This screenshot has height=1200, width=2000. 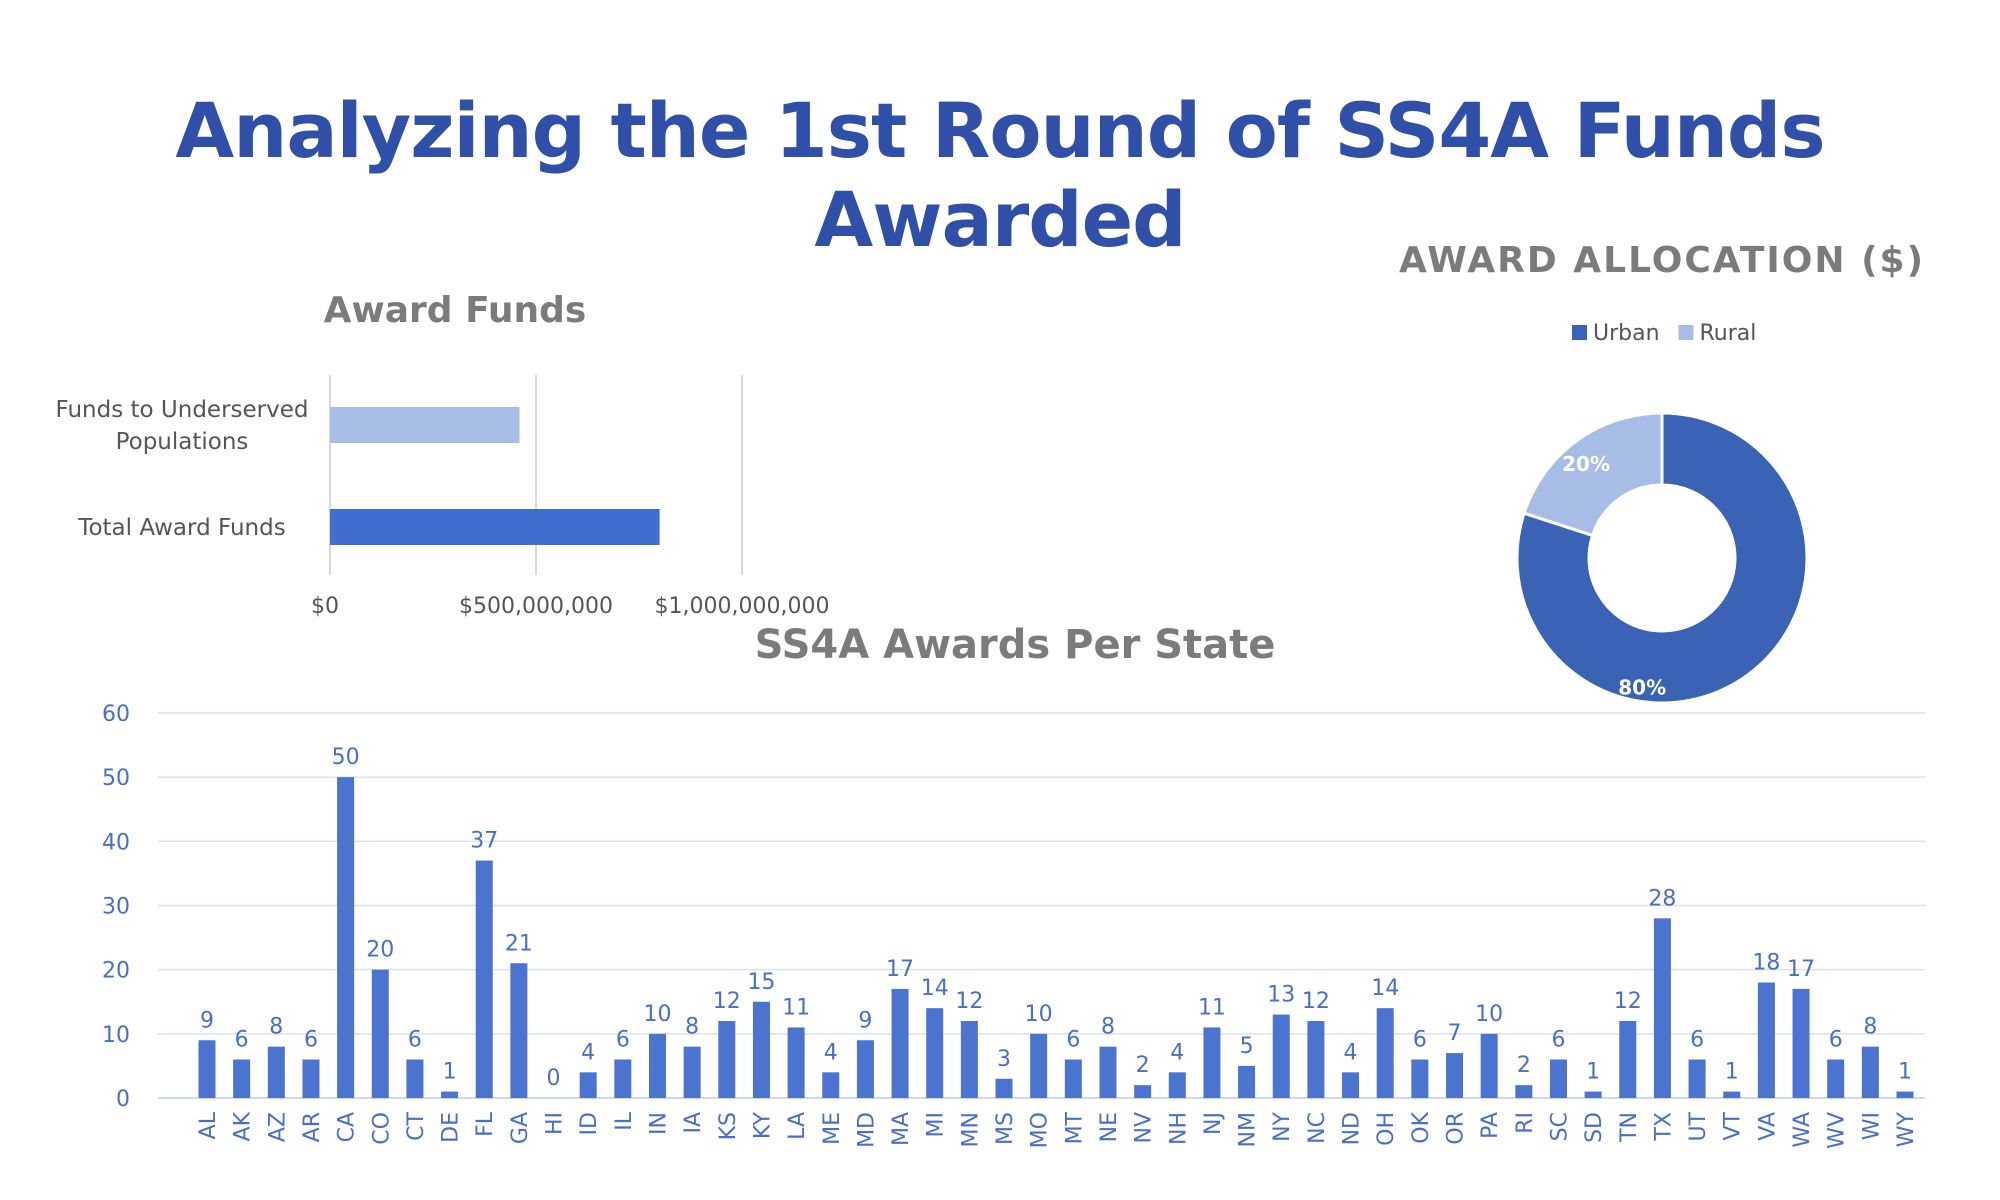 What do you see at coordinates (1143, 1091) in the screenshot?
I see `state-bar-nv` at bounding box center [1143, 1091].